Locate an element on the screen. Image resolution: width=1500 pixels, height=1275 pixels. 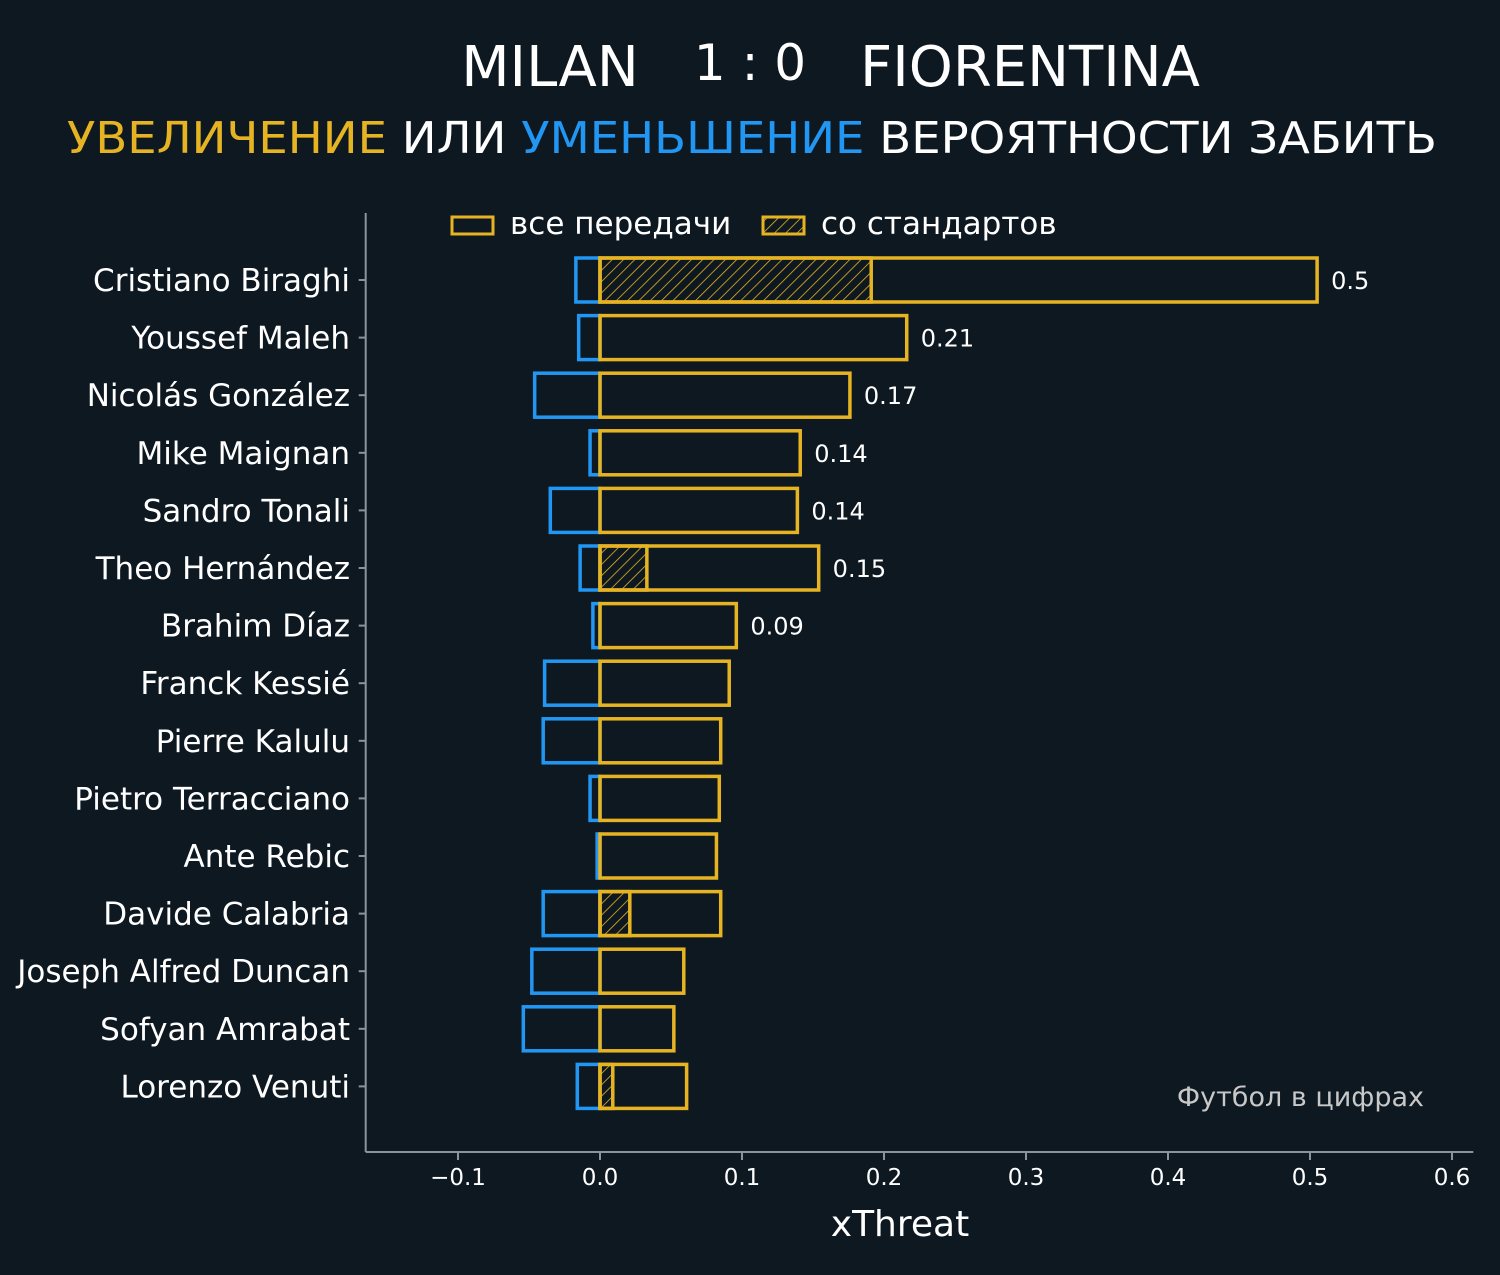
data-label: 0.21 is located at coordinates (947, 339).